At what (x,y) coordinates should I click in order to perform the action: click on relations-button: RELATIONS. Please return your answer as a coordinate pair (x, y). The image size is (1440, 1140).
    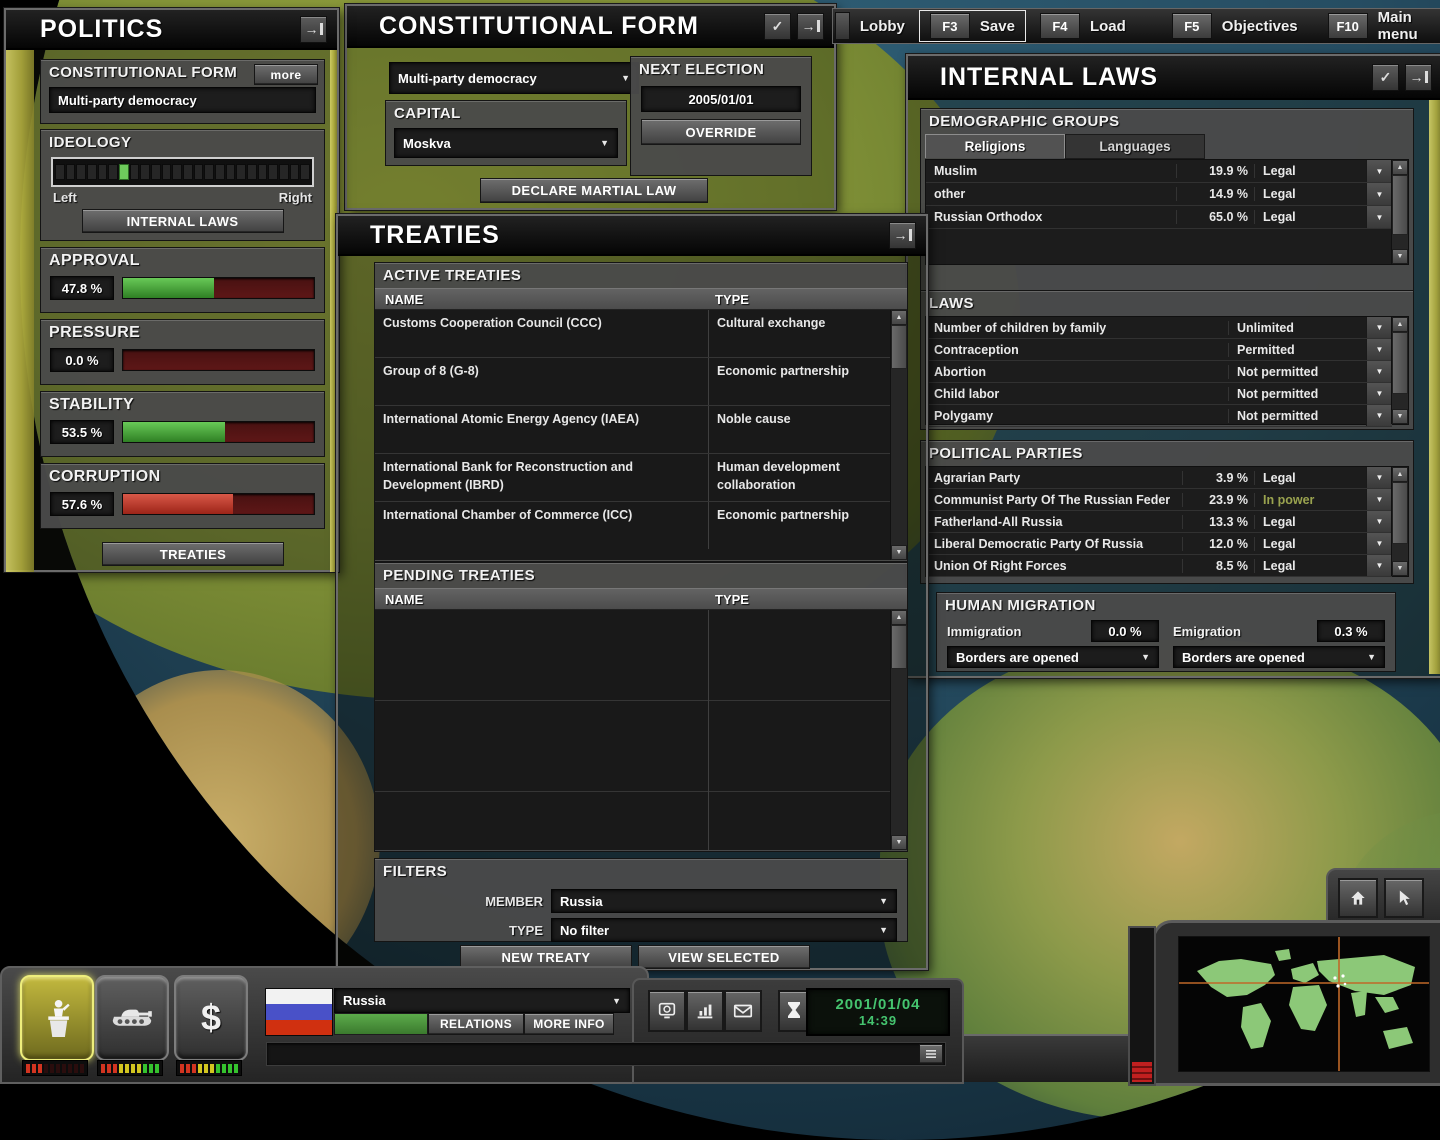
    Looking at the image, I should click on (476, 1024).